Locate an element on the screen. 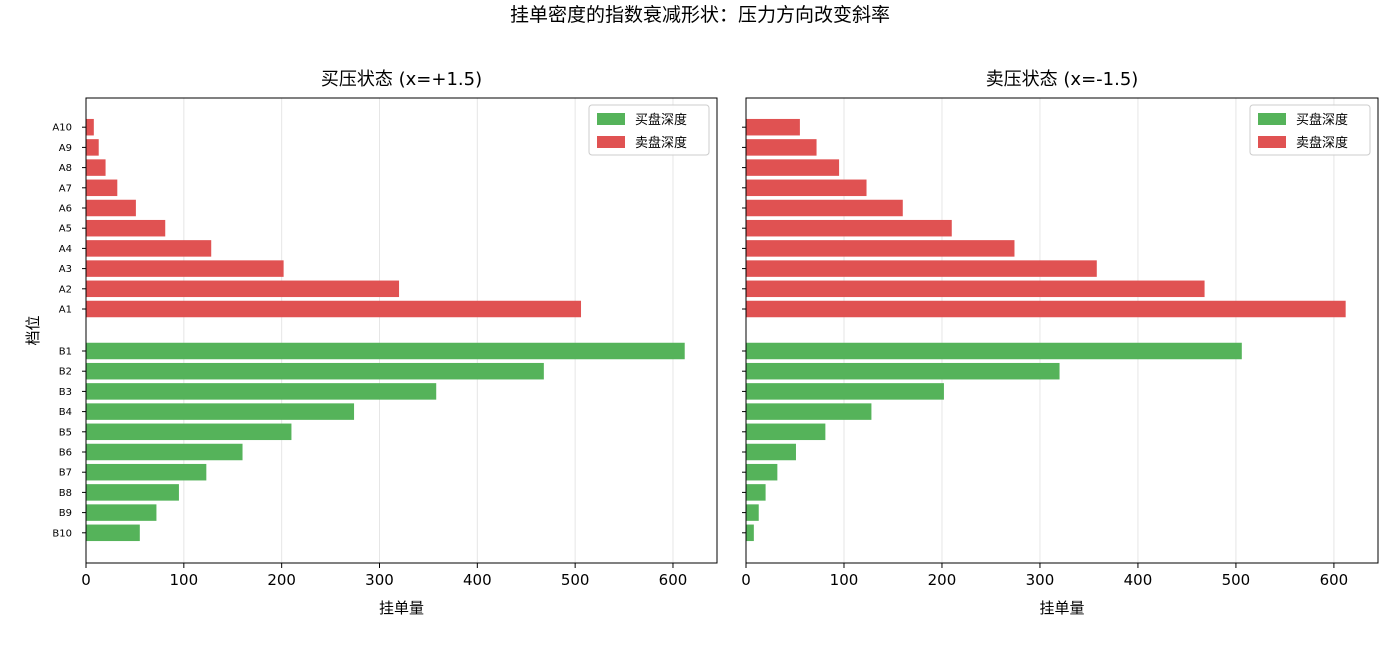 Image resolution: width=1400 pixels, height=648 pixels. y-tick-label: B3 is located at coordinates (65, 392).